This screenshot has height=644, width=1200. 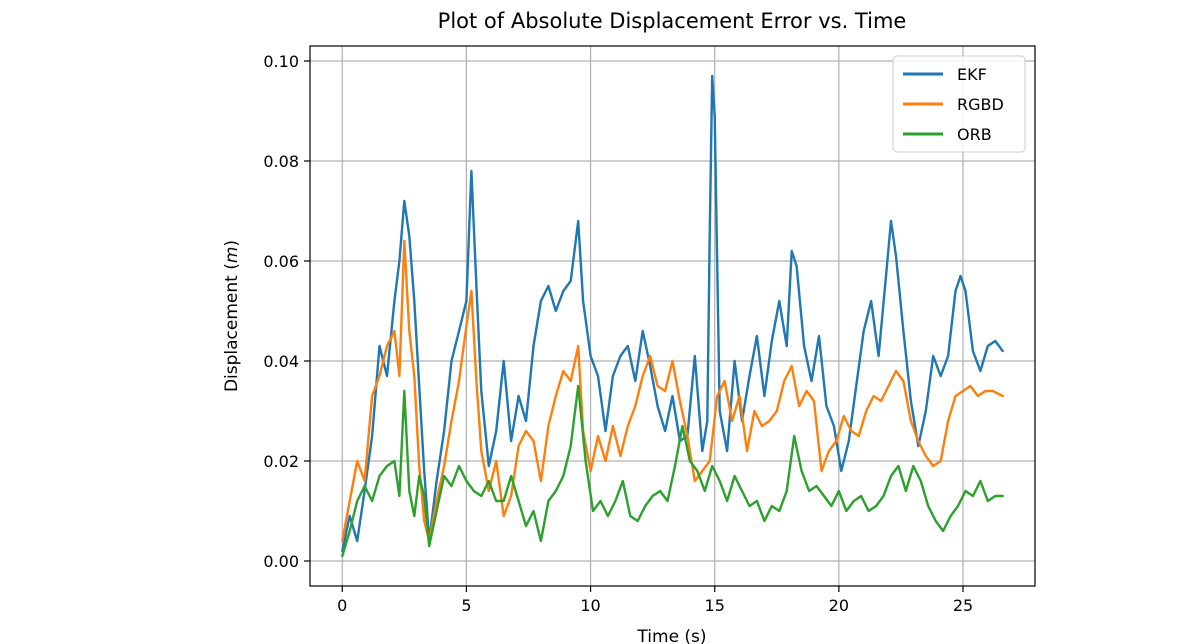 What do you see at coordinates (232, 243) in the screenshot?
I see `y-axis-title-suffix: )` at bounding box center [232, 243].